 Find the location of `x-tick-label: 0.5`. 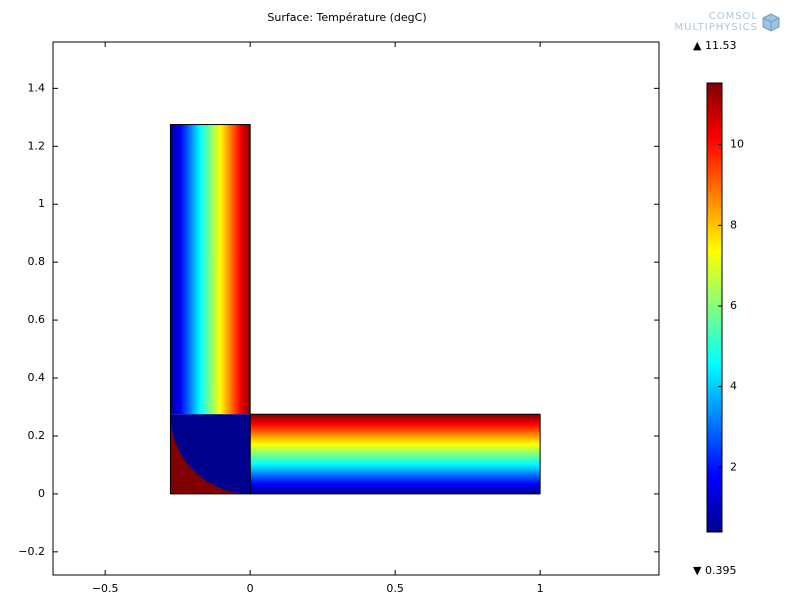

x-tick-label: 0.5 is located at coordinates (395, 588).